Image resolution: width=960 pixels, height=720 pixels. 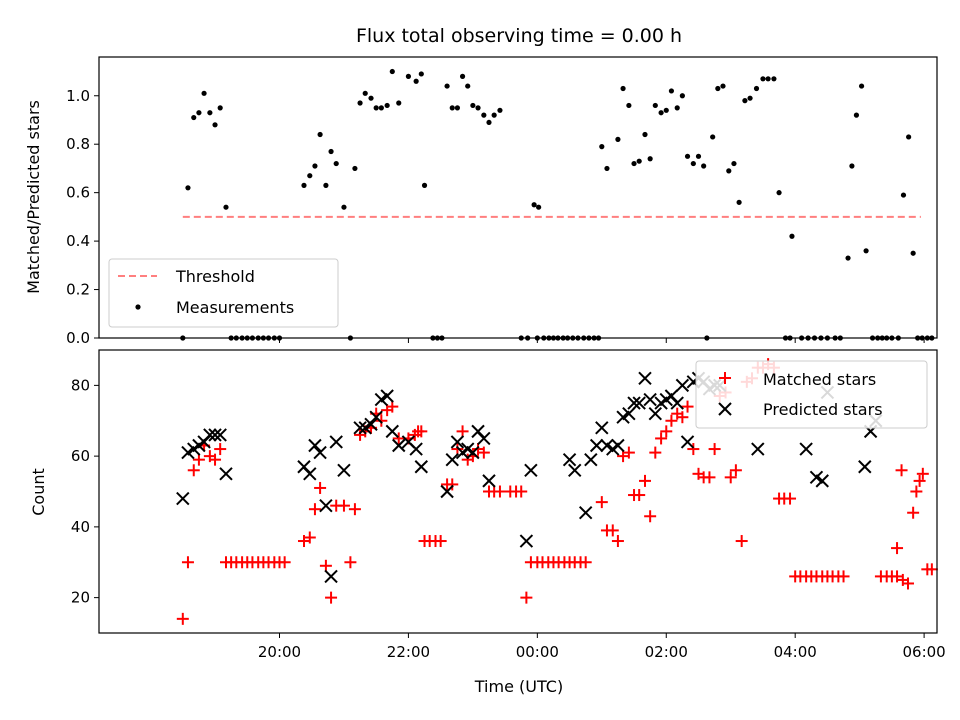 I want to click on ratio-legend: Threshold Measurements, so click(x=223, y=293).